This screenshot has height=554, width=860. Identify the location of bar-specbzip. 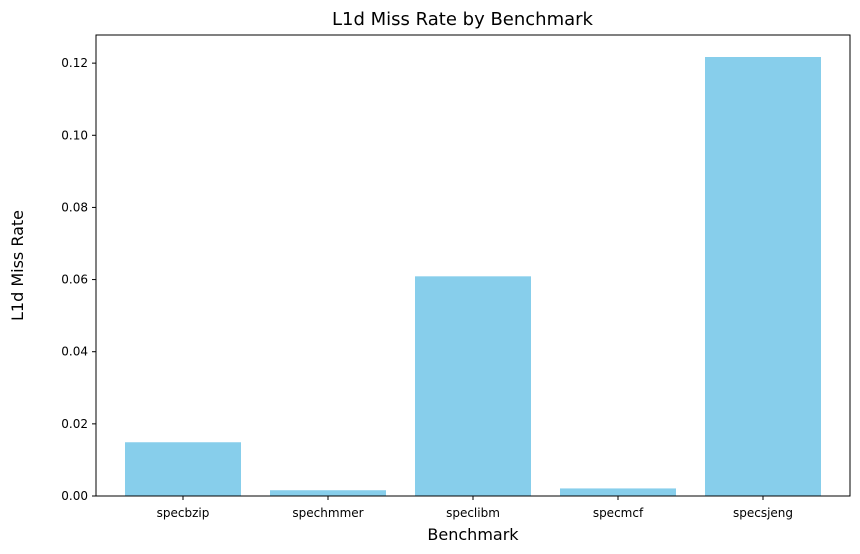
(183, 469).